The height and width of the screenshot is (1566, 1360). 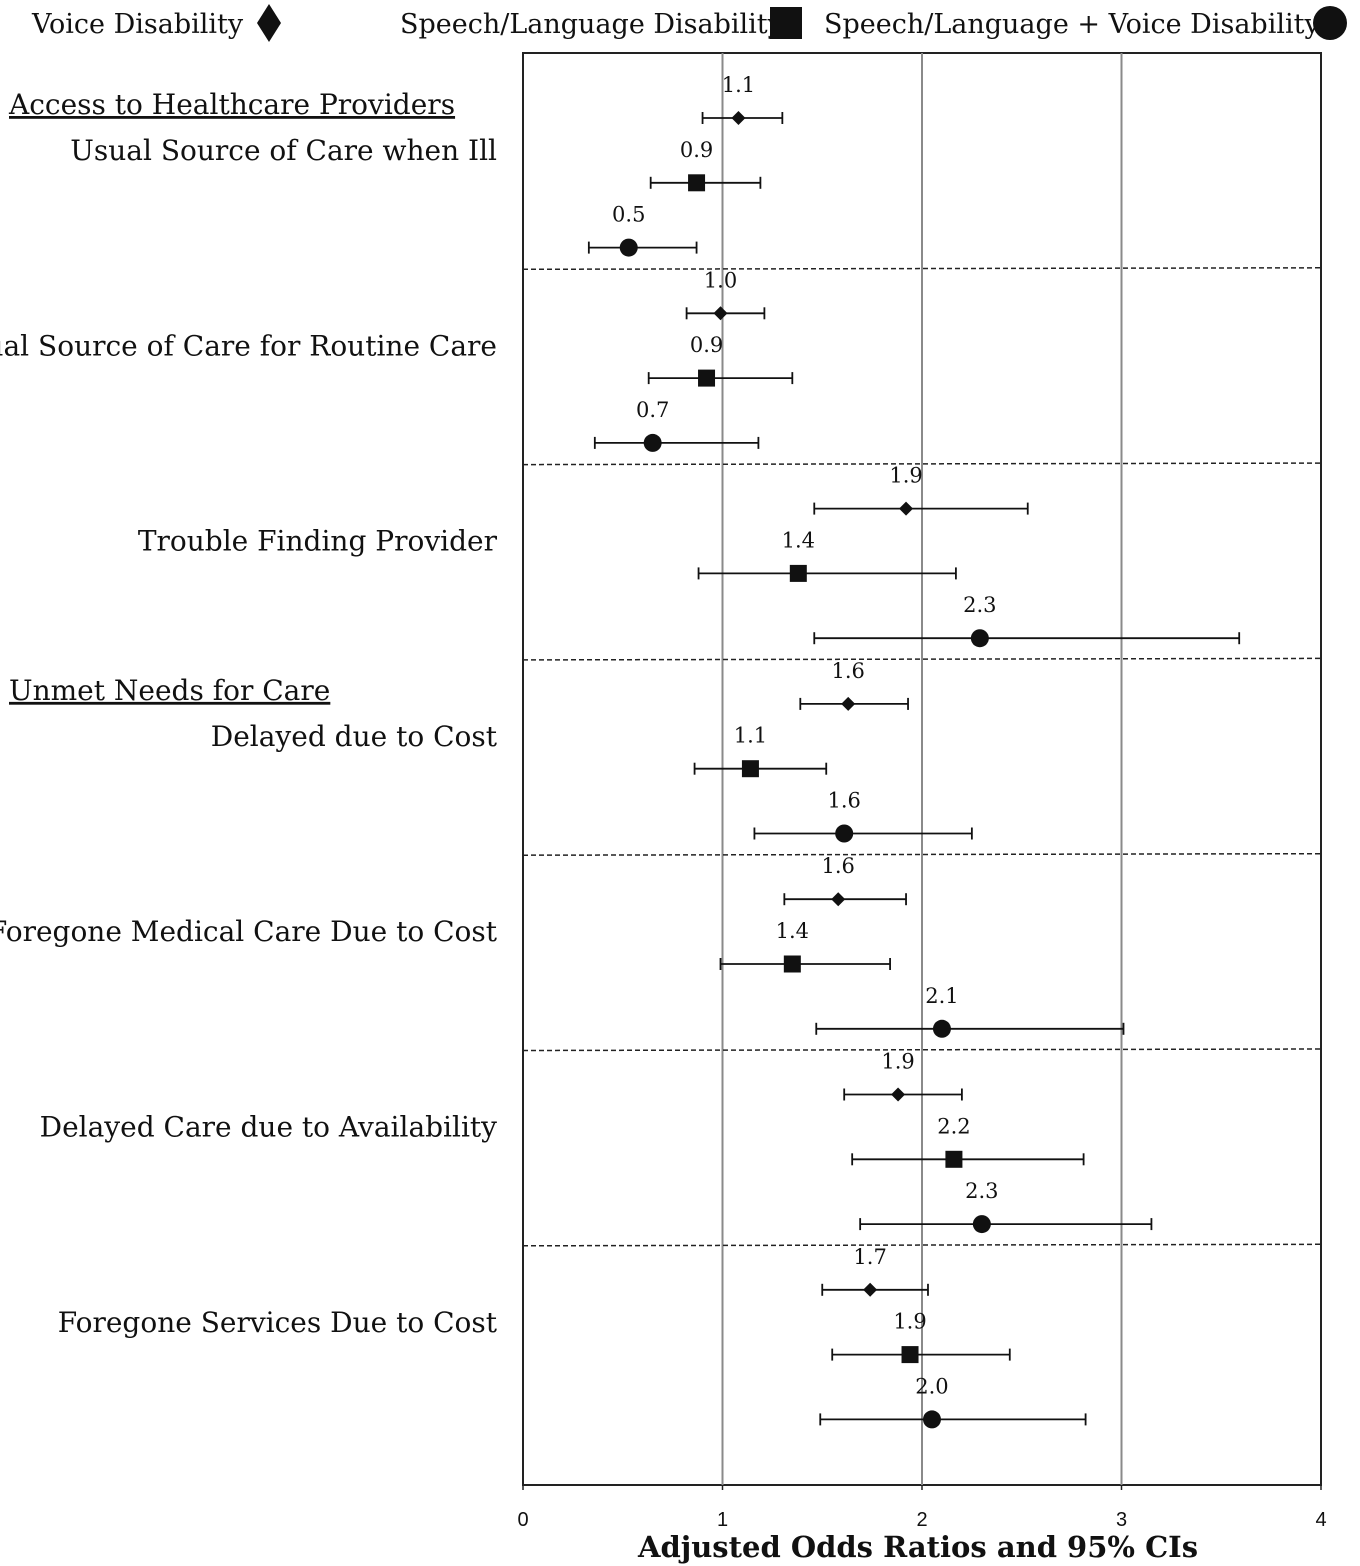 I want to click on row-label-4: Foregone Medical Care Due to Cost, so click(x=249, y=931).